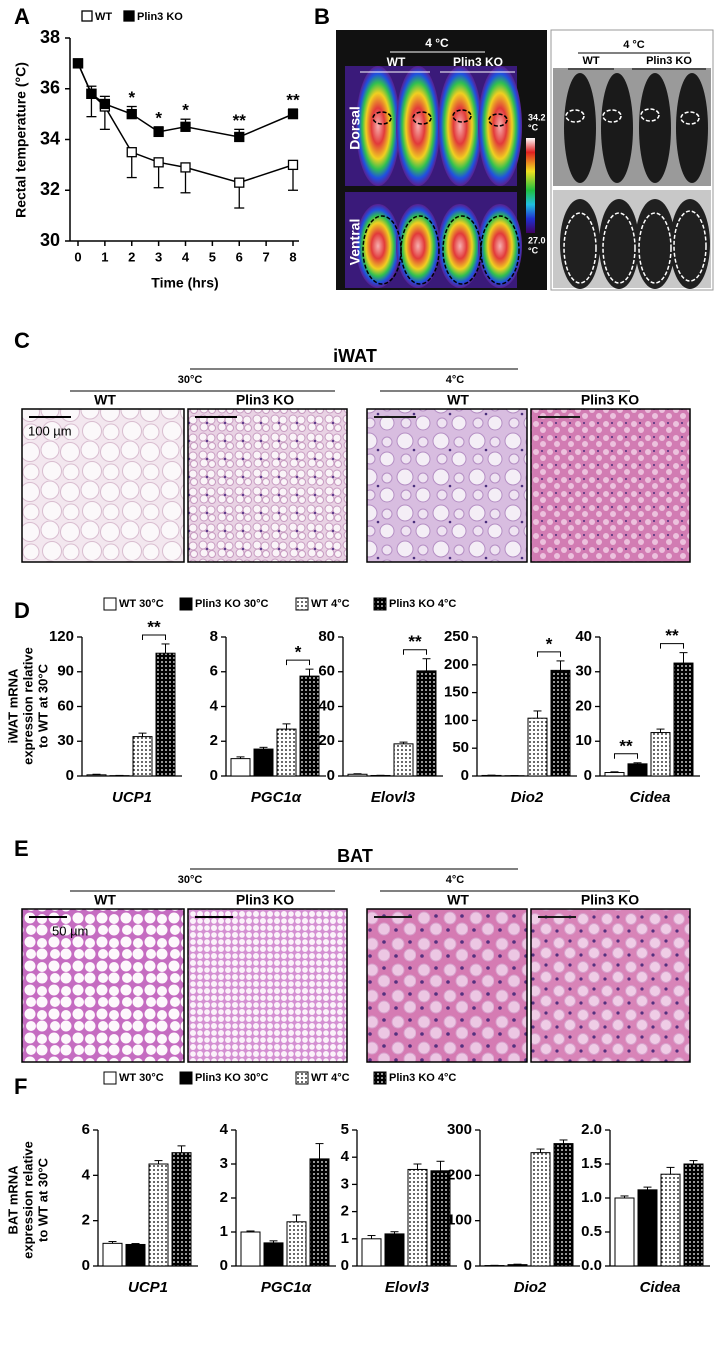 Image resolution: width=716 pixels, height=1356 pixels. What do you see at coordinates (456, 636) in the screenshot?
I see `y-tick-label: 250` at bounding box center [456, 636].